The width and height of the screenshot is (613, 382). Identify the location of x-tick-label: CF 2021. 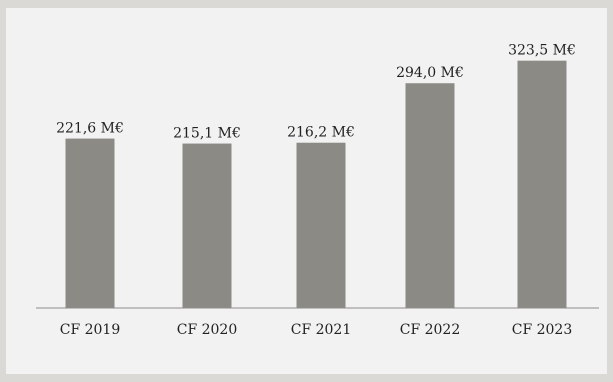
(321, 330).